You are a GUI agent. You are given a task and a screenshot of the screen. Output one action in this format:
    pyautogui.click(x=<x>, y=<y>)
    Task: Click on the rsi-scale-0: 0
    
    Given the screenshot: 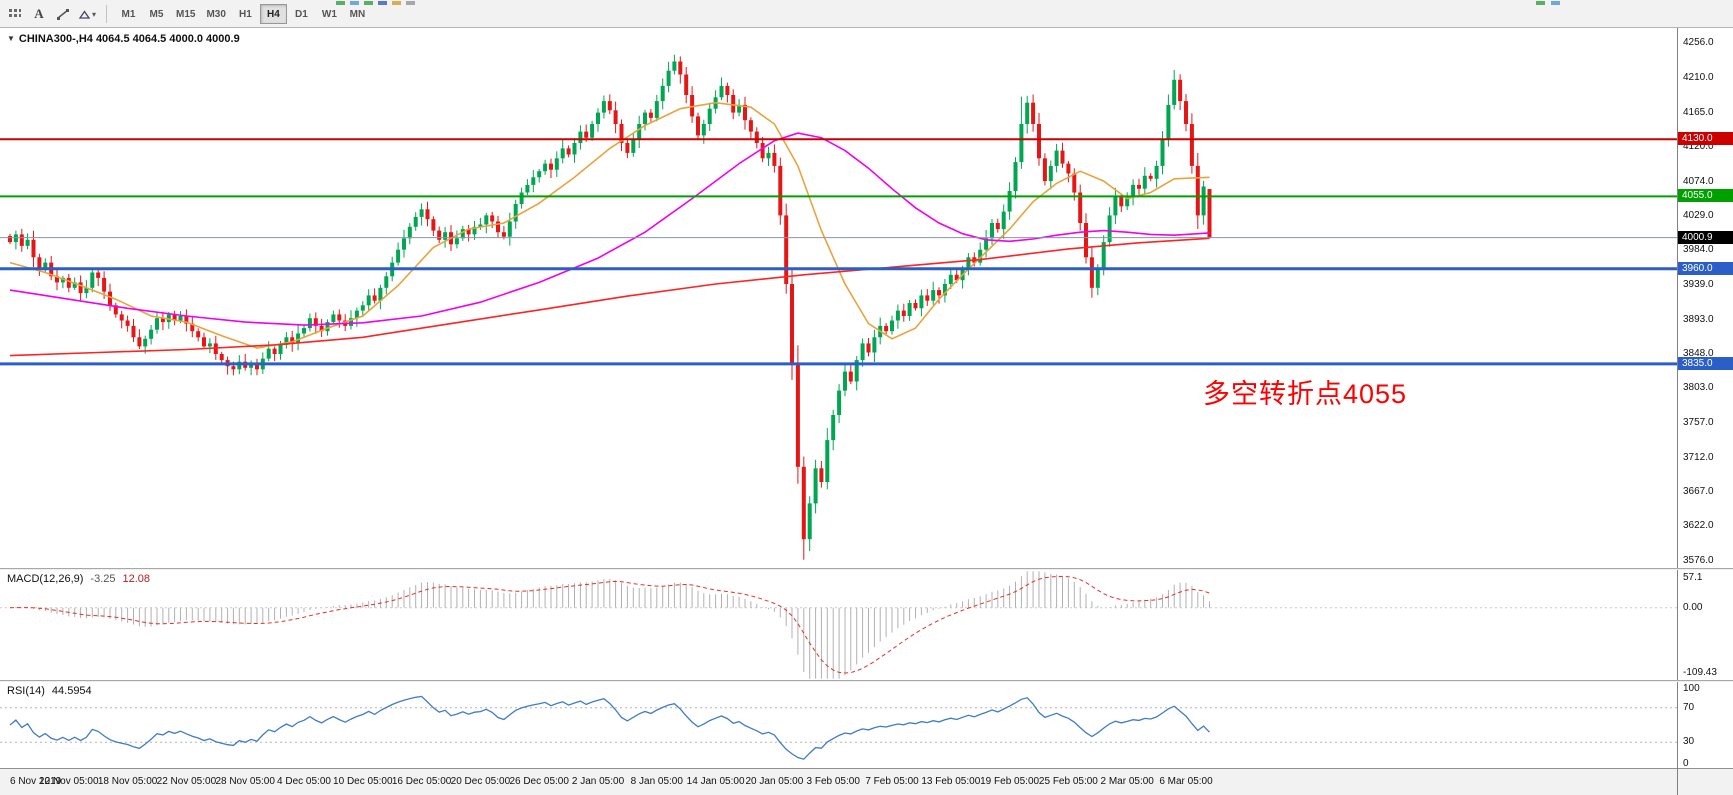 What is the action you would take?
    pyautogui.click(x=1686, y=763)
    